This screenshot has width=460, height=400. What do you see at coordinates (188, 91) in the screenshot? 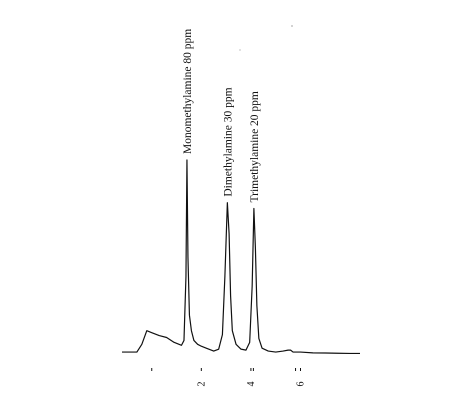
I see `peak-label: Monomethylamine 80 ppm` at bounding box center [188, 91].